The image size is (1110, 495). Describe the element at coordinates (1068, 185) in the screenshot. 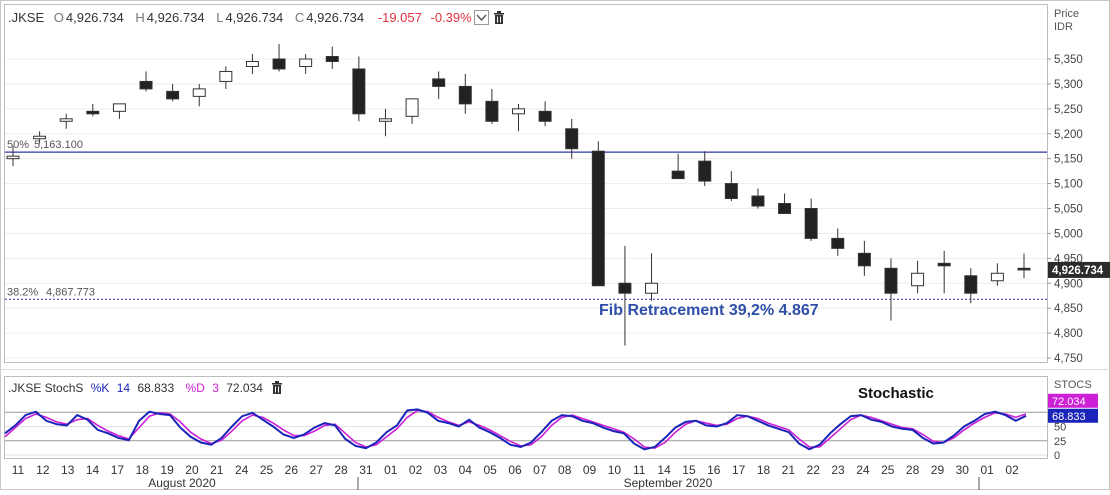

I see `price-tick-label: 5,100` at that location.